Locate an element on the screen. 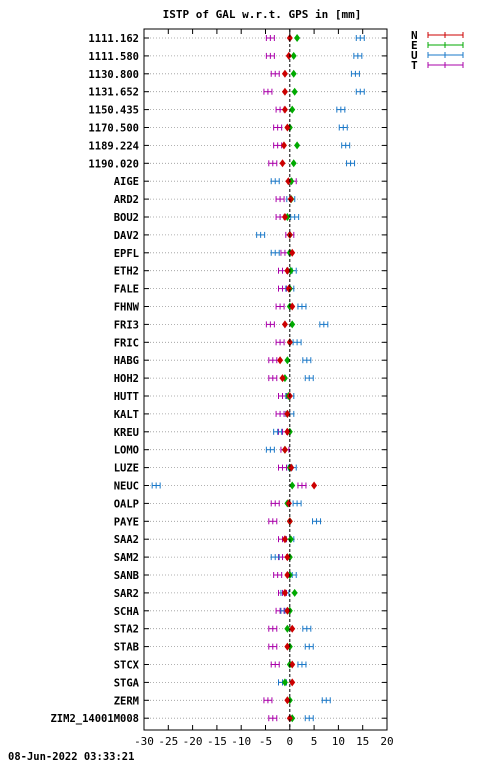 The width and height of the screenshot is (480, 763). legend-label: T is located at coordinates (414, 65).